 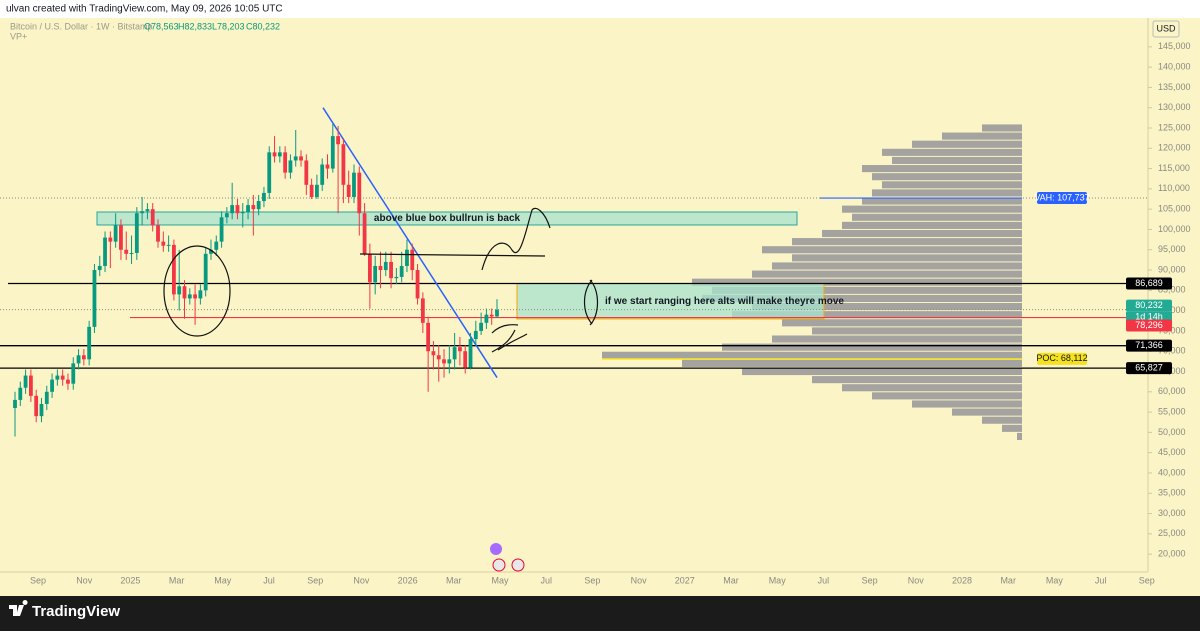 What do you see at coordinates (1149, 283) in the screenshot?
I see `price-level-label-box` at bounding box center [1149, 283].